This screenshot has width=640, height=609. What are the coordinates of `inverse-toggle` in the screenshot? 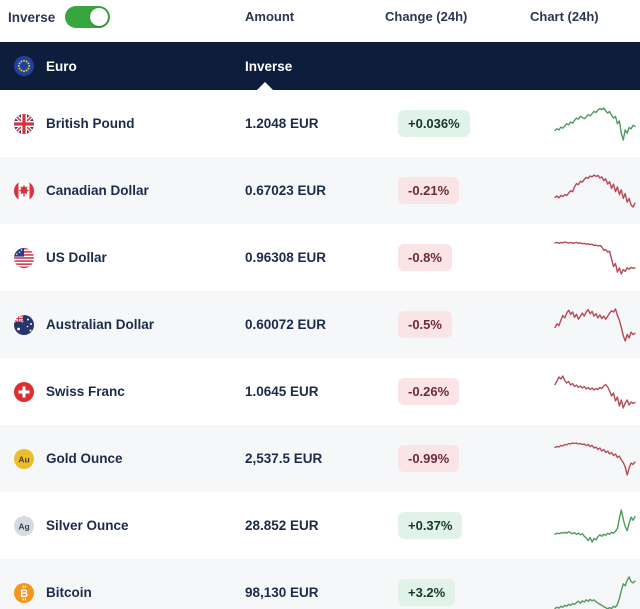 It's located at (88, 17).